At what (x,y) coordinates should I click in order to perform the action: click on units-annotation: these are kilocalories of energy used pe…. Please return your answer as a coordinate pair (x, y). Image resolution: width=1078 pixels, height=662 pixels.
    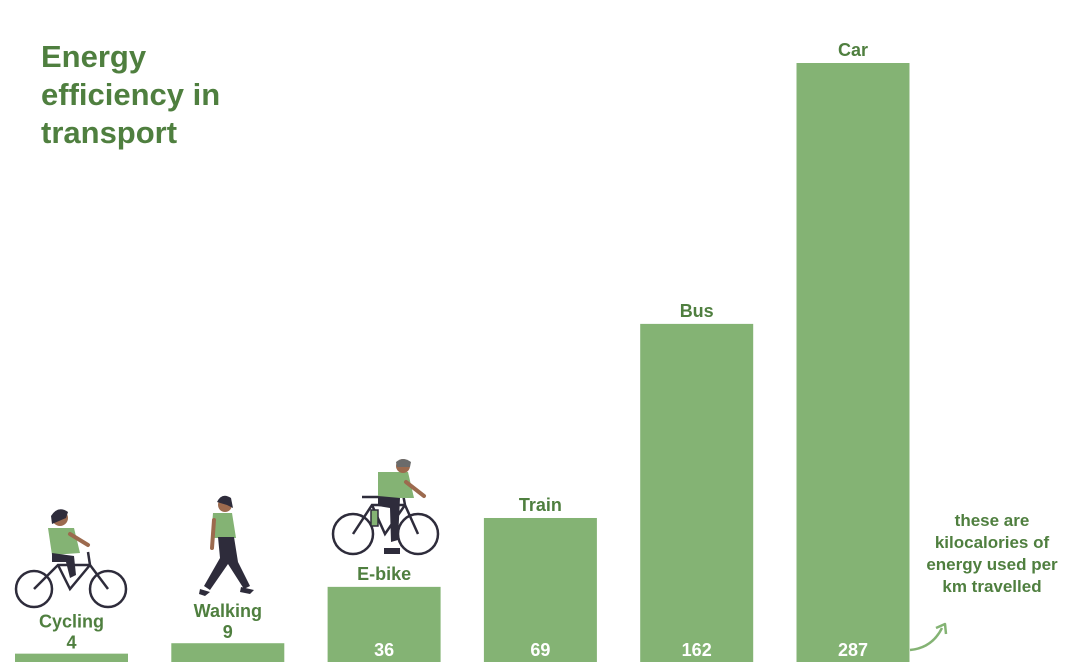
    Looking at the image, I should click on (992, 553).